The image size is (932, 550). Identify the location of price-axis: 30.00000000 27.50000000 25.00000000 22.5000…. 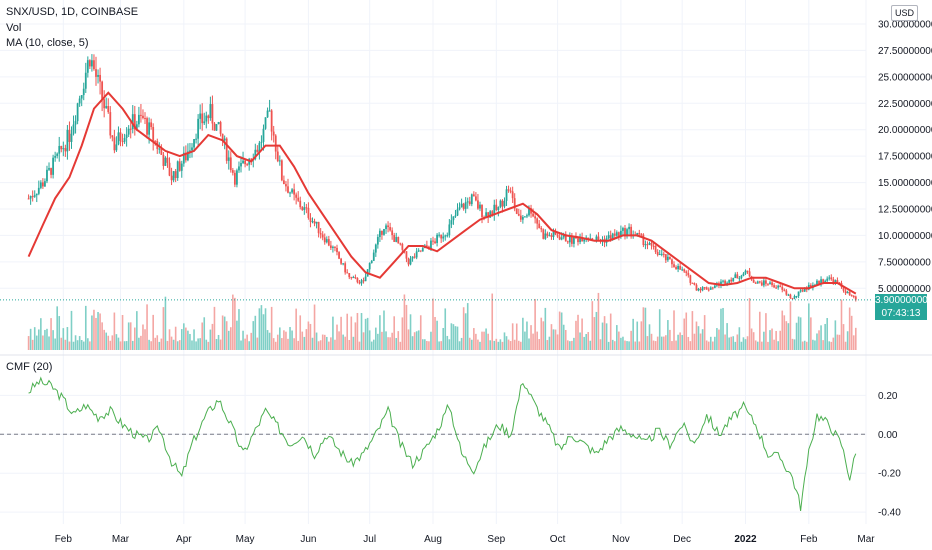
(905, 157).